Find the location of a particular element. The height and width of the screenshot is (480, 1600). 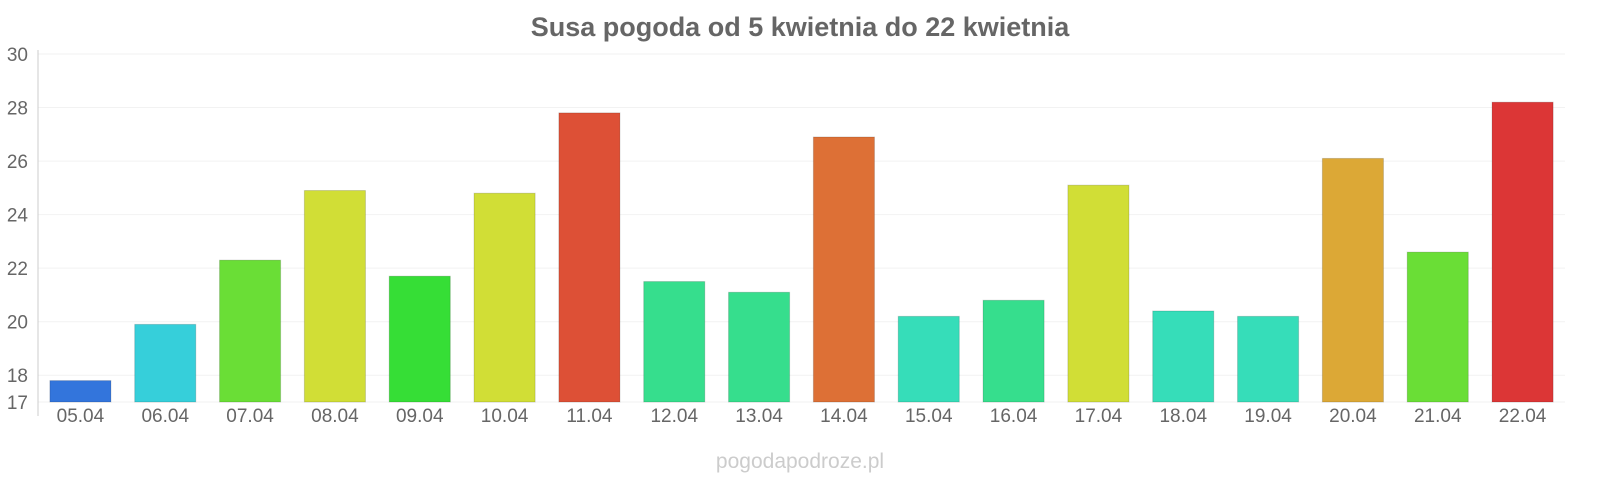

y-tick-label: 26 is located at coordinates (17, 162).